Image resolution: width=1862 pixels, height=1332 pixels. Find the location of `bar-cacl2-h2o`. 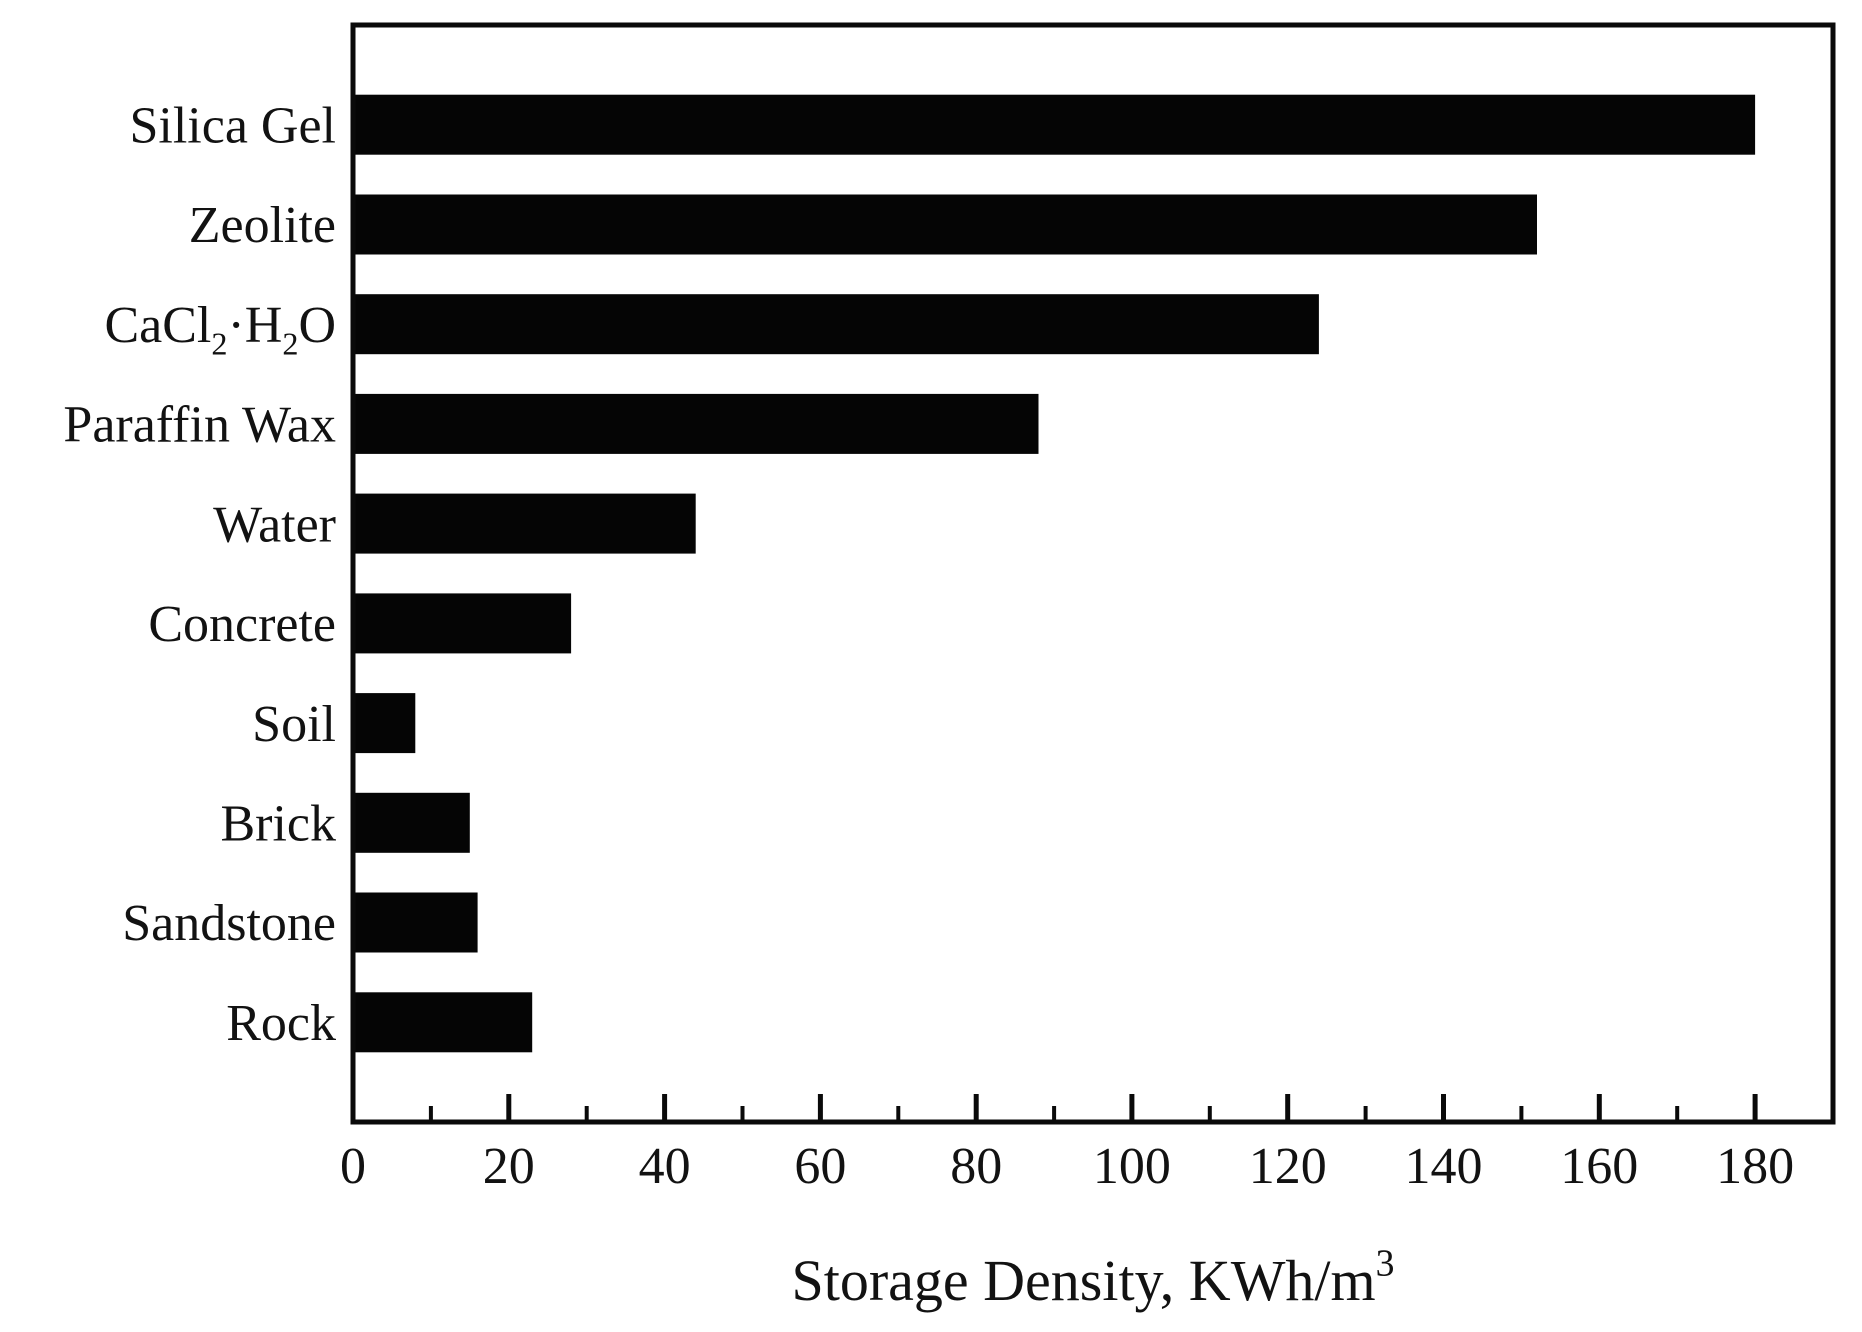

bar-cacl2-h2o is located at coordinates (836, 324).